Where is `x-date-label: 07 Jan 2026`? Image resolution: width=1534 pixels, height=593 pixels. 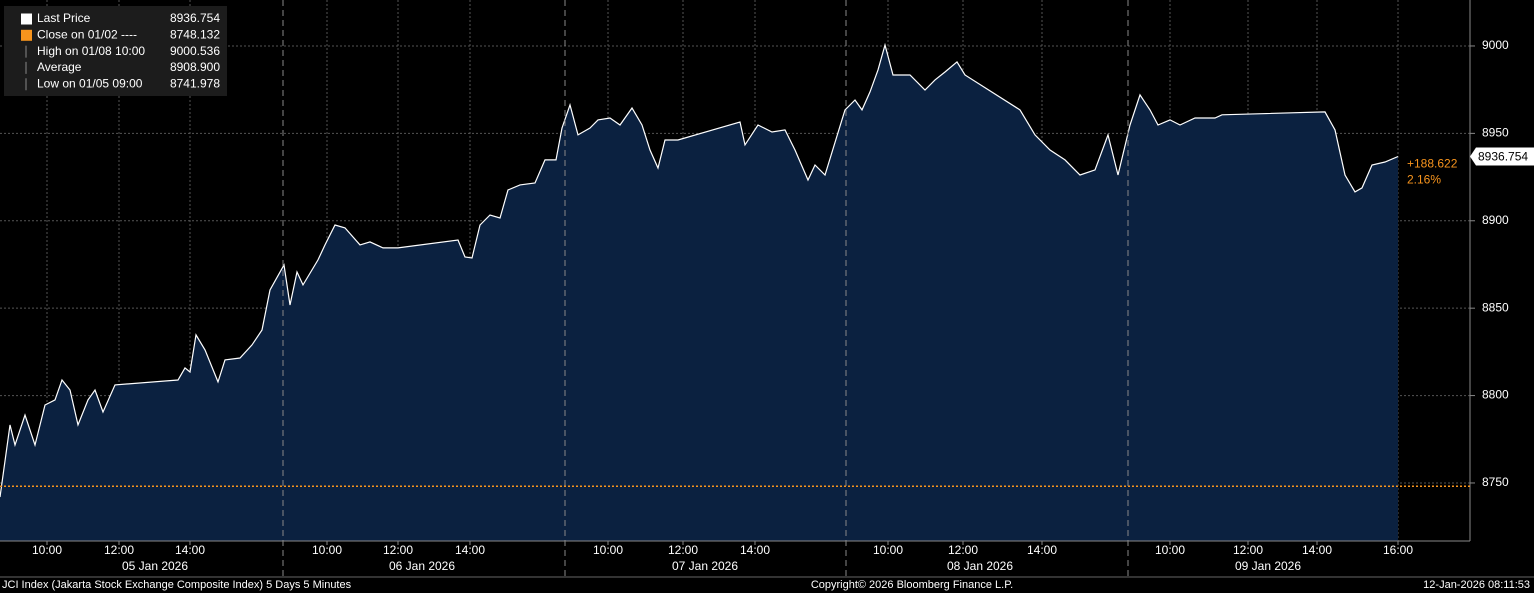
x-date-label: 07 Jan 2026 is located at coordinates (705, 566).